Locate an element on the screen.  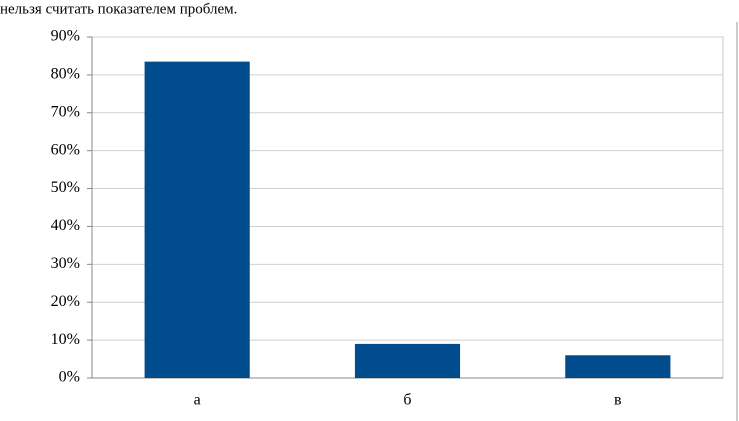
y-tick-label: 80% is located at coordinates (65, 74).